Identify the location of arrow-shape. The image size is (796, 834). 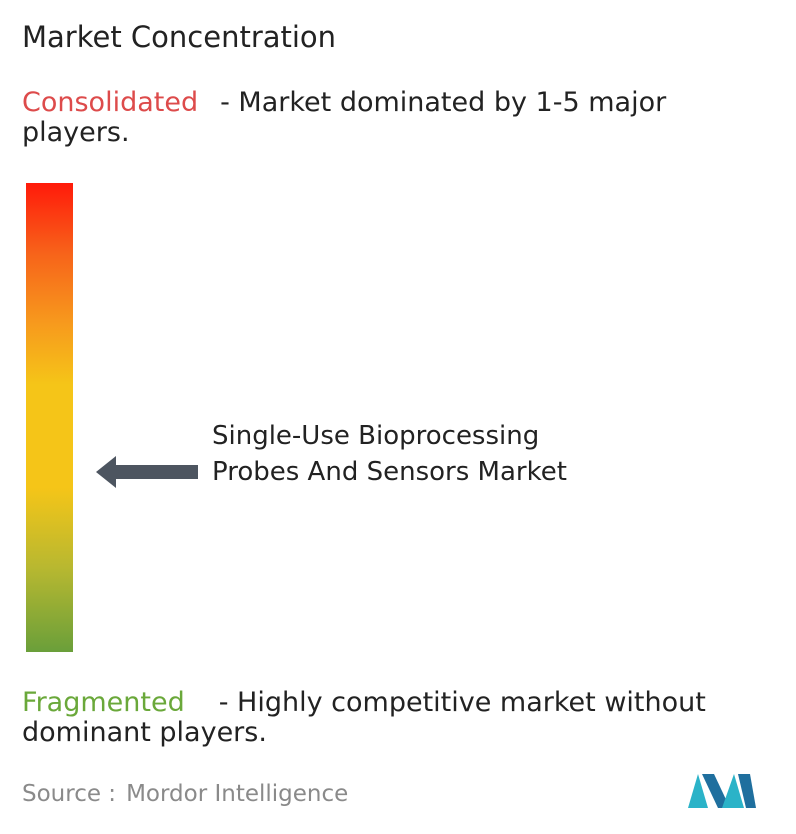
(147, 472).